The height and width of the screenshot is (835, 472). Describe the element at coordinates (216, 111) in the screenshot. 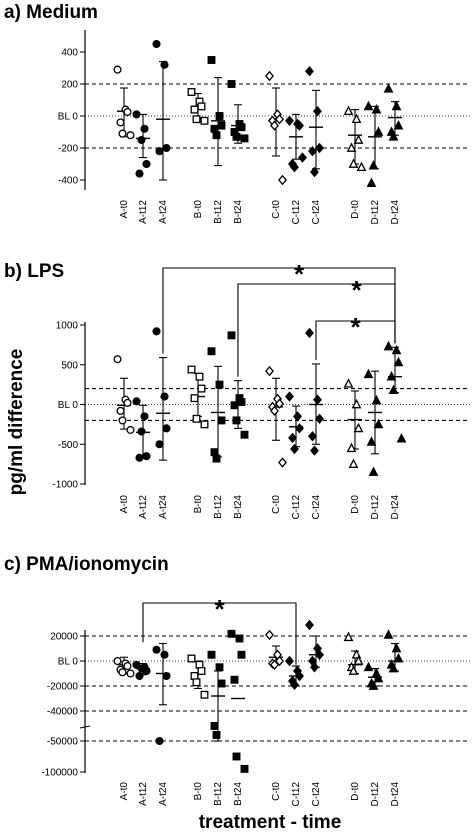

I see `group-B-t12` at that location.